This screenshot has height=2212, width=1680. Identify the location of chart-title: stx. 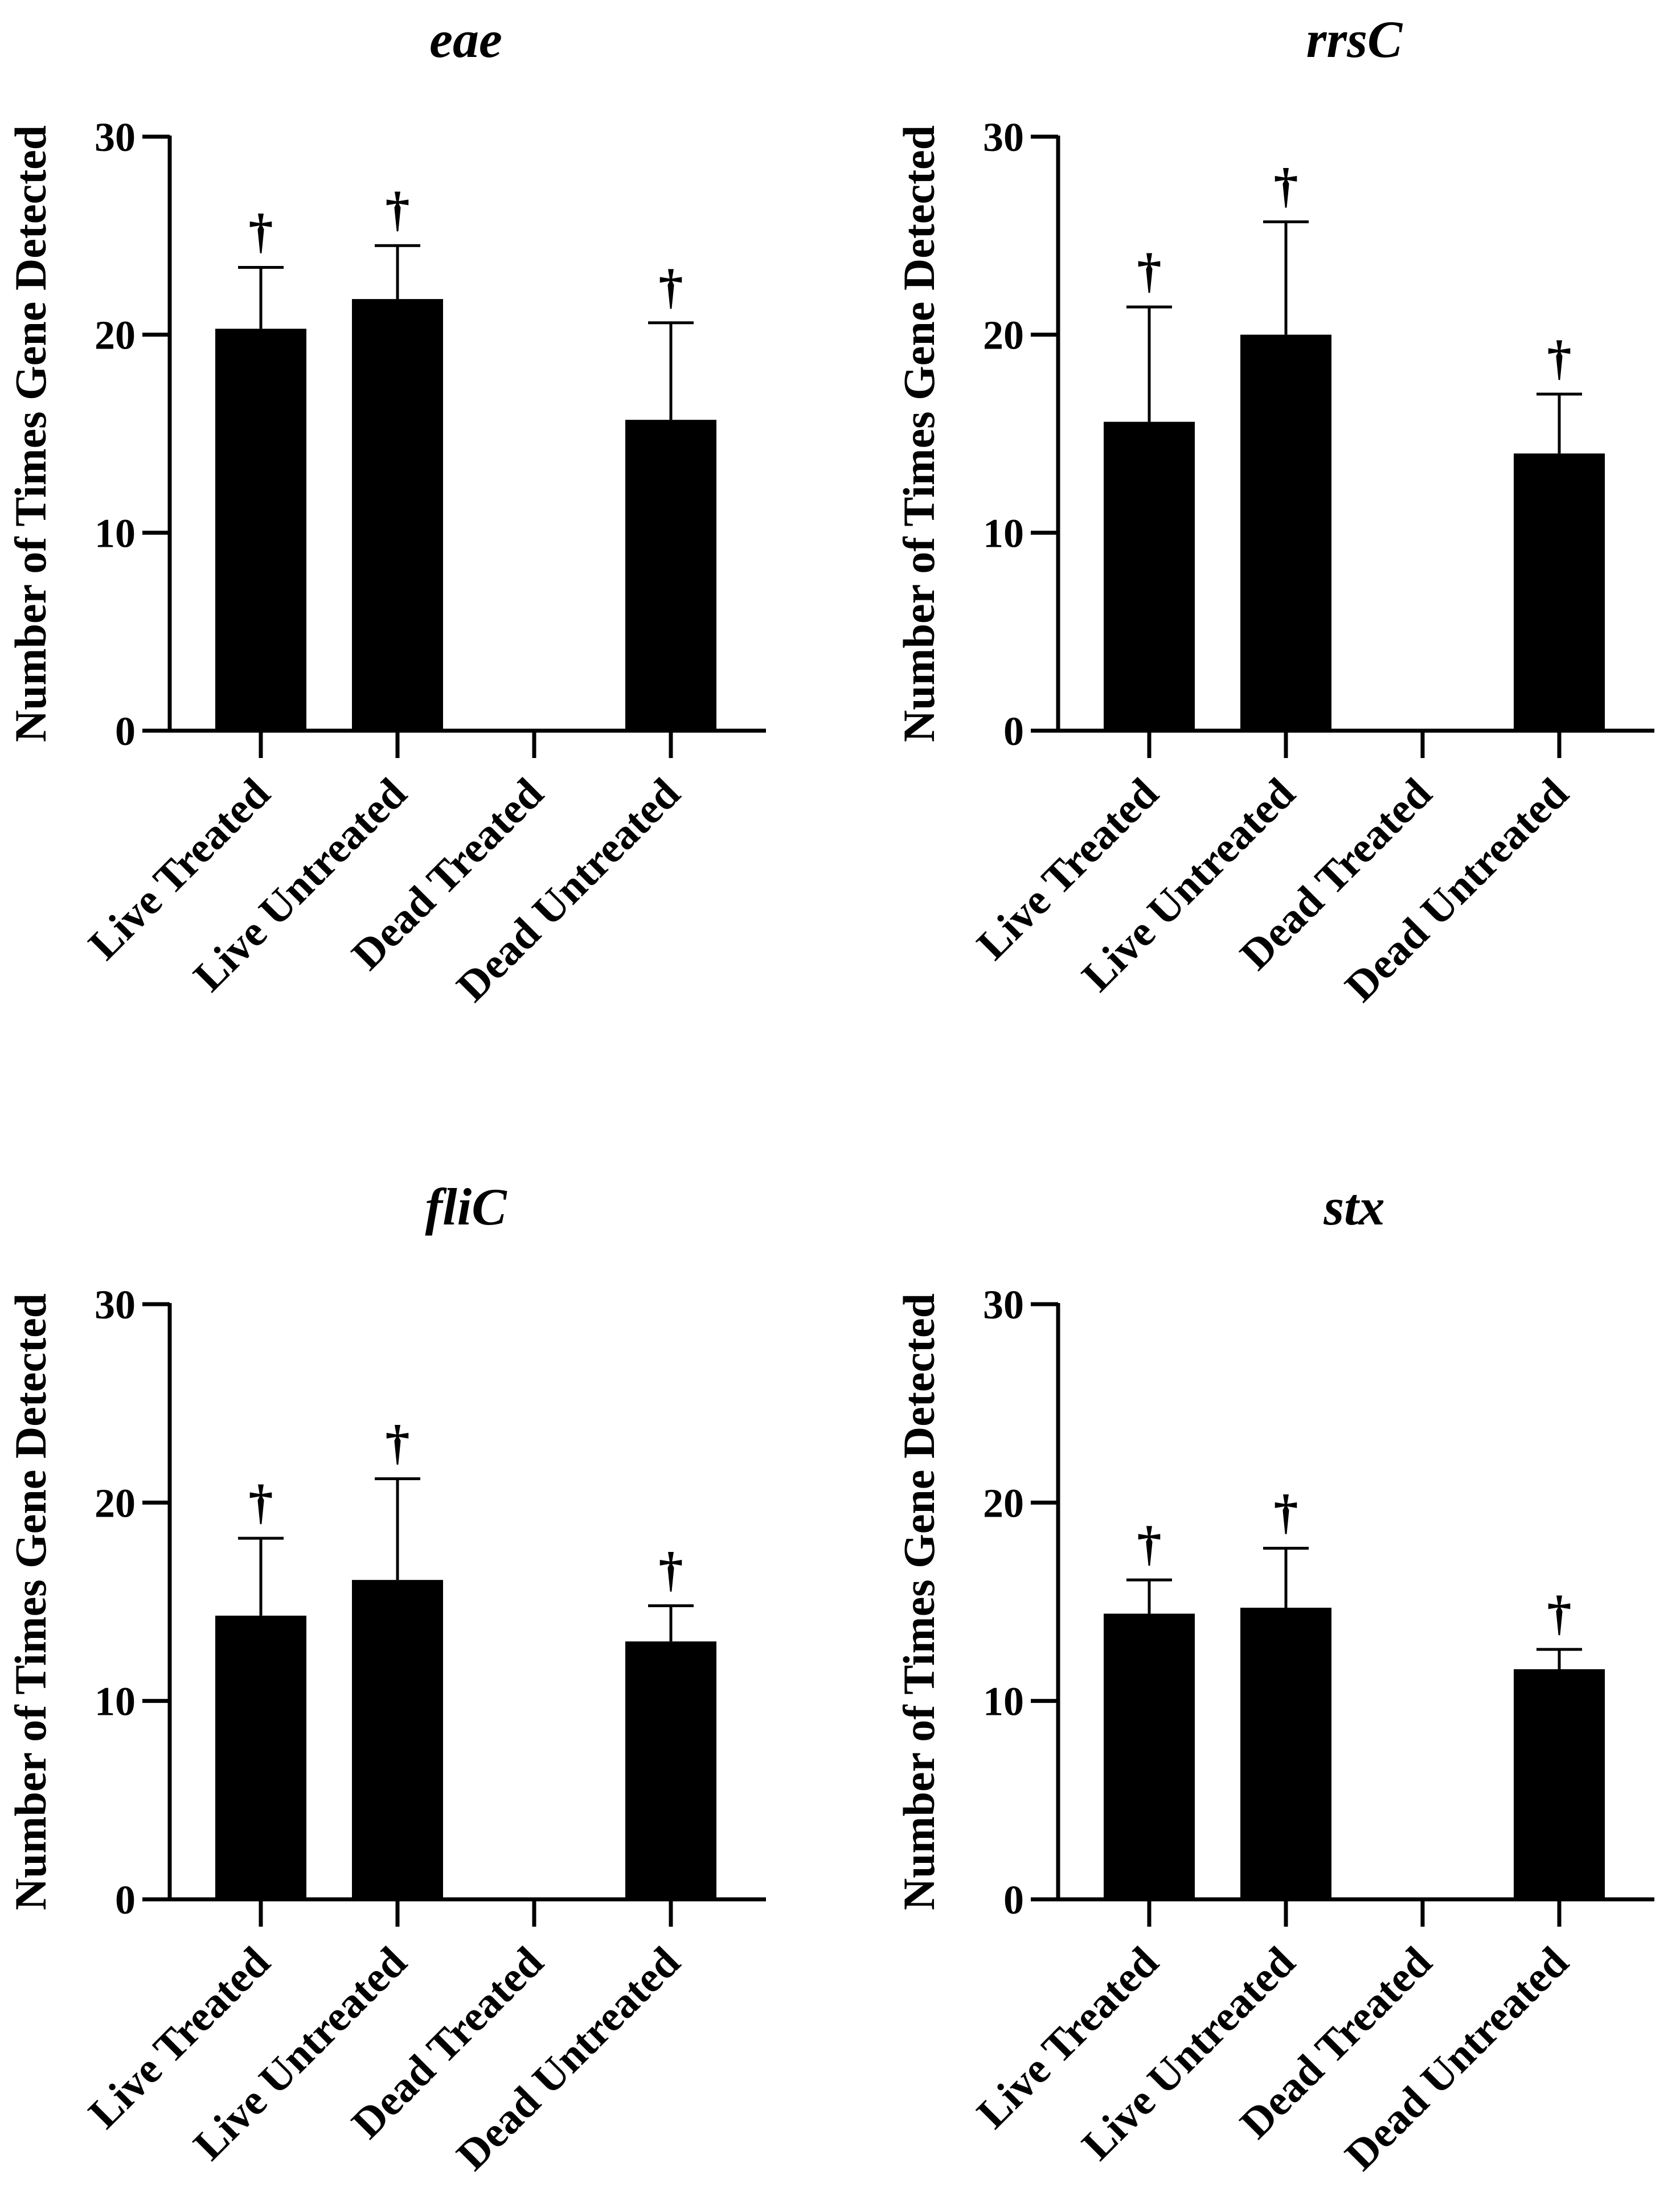
(1353, 1207).